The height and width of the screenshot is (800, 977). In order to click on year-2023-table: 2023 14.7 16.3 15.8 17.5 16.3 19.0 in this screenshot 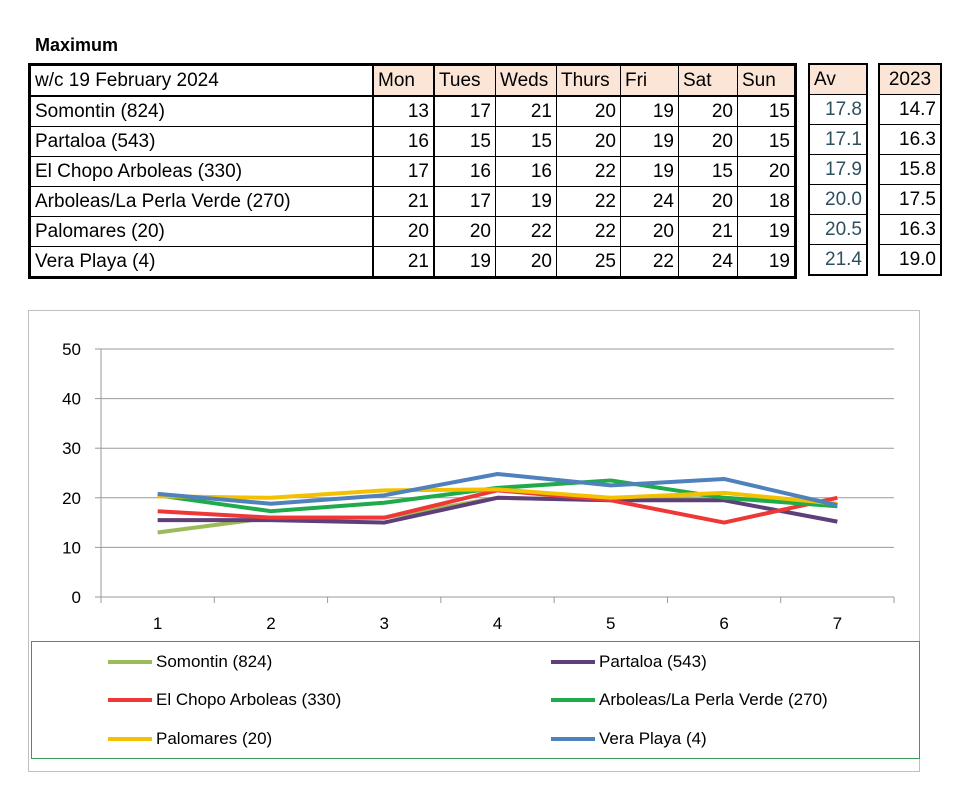, I will do `click(910, 169)`.